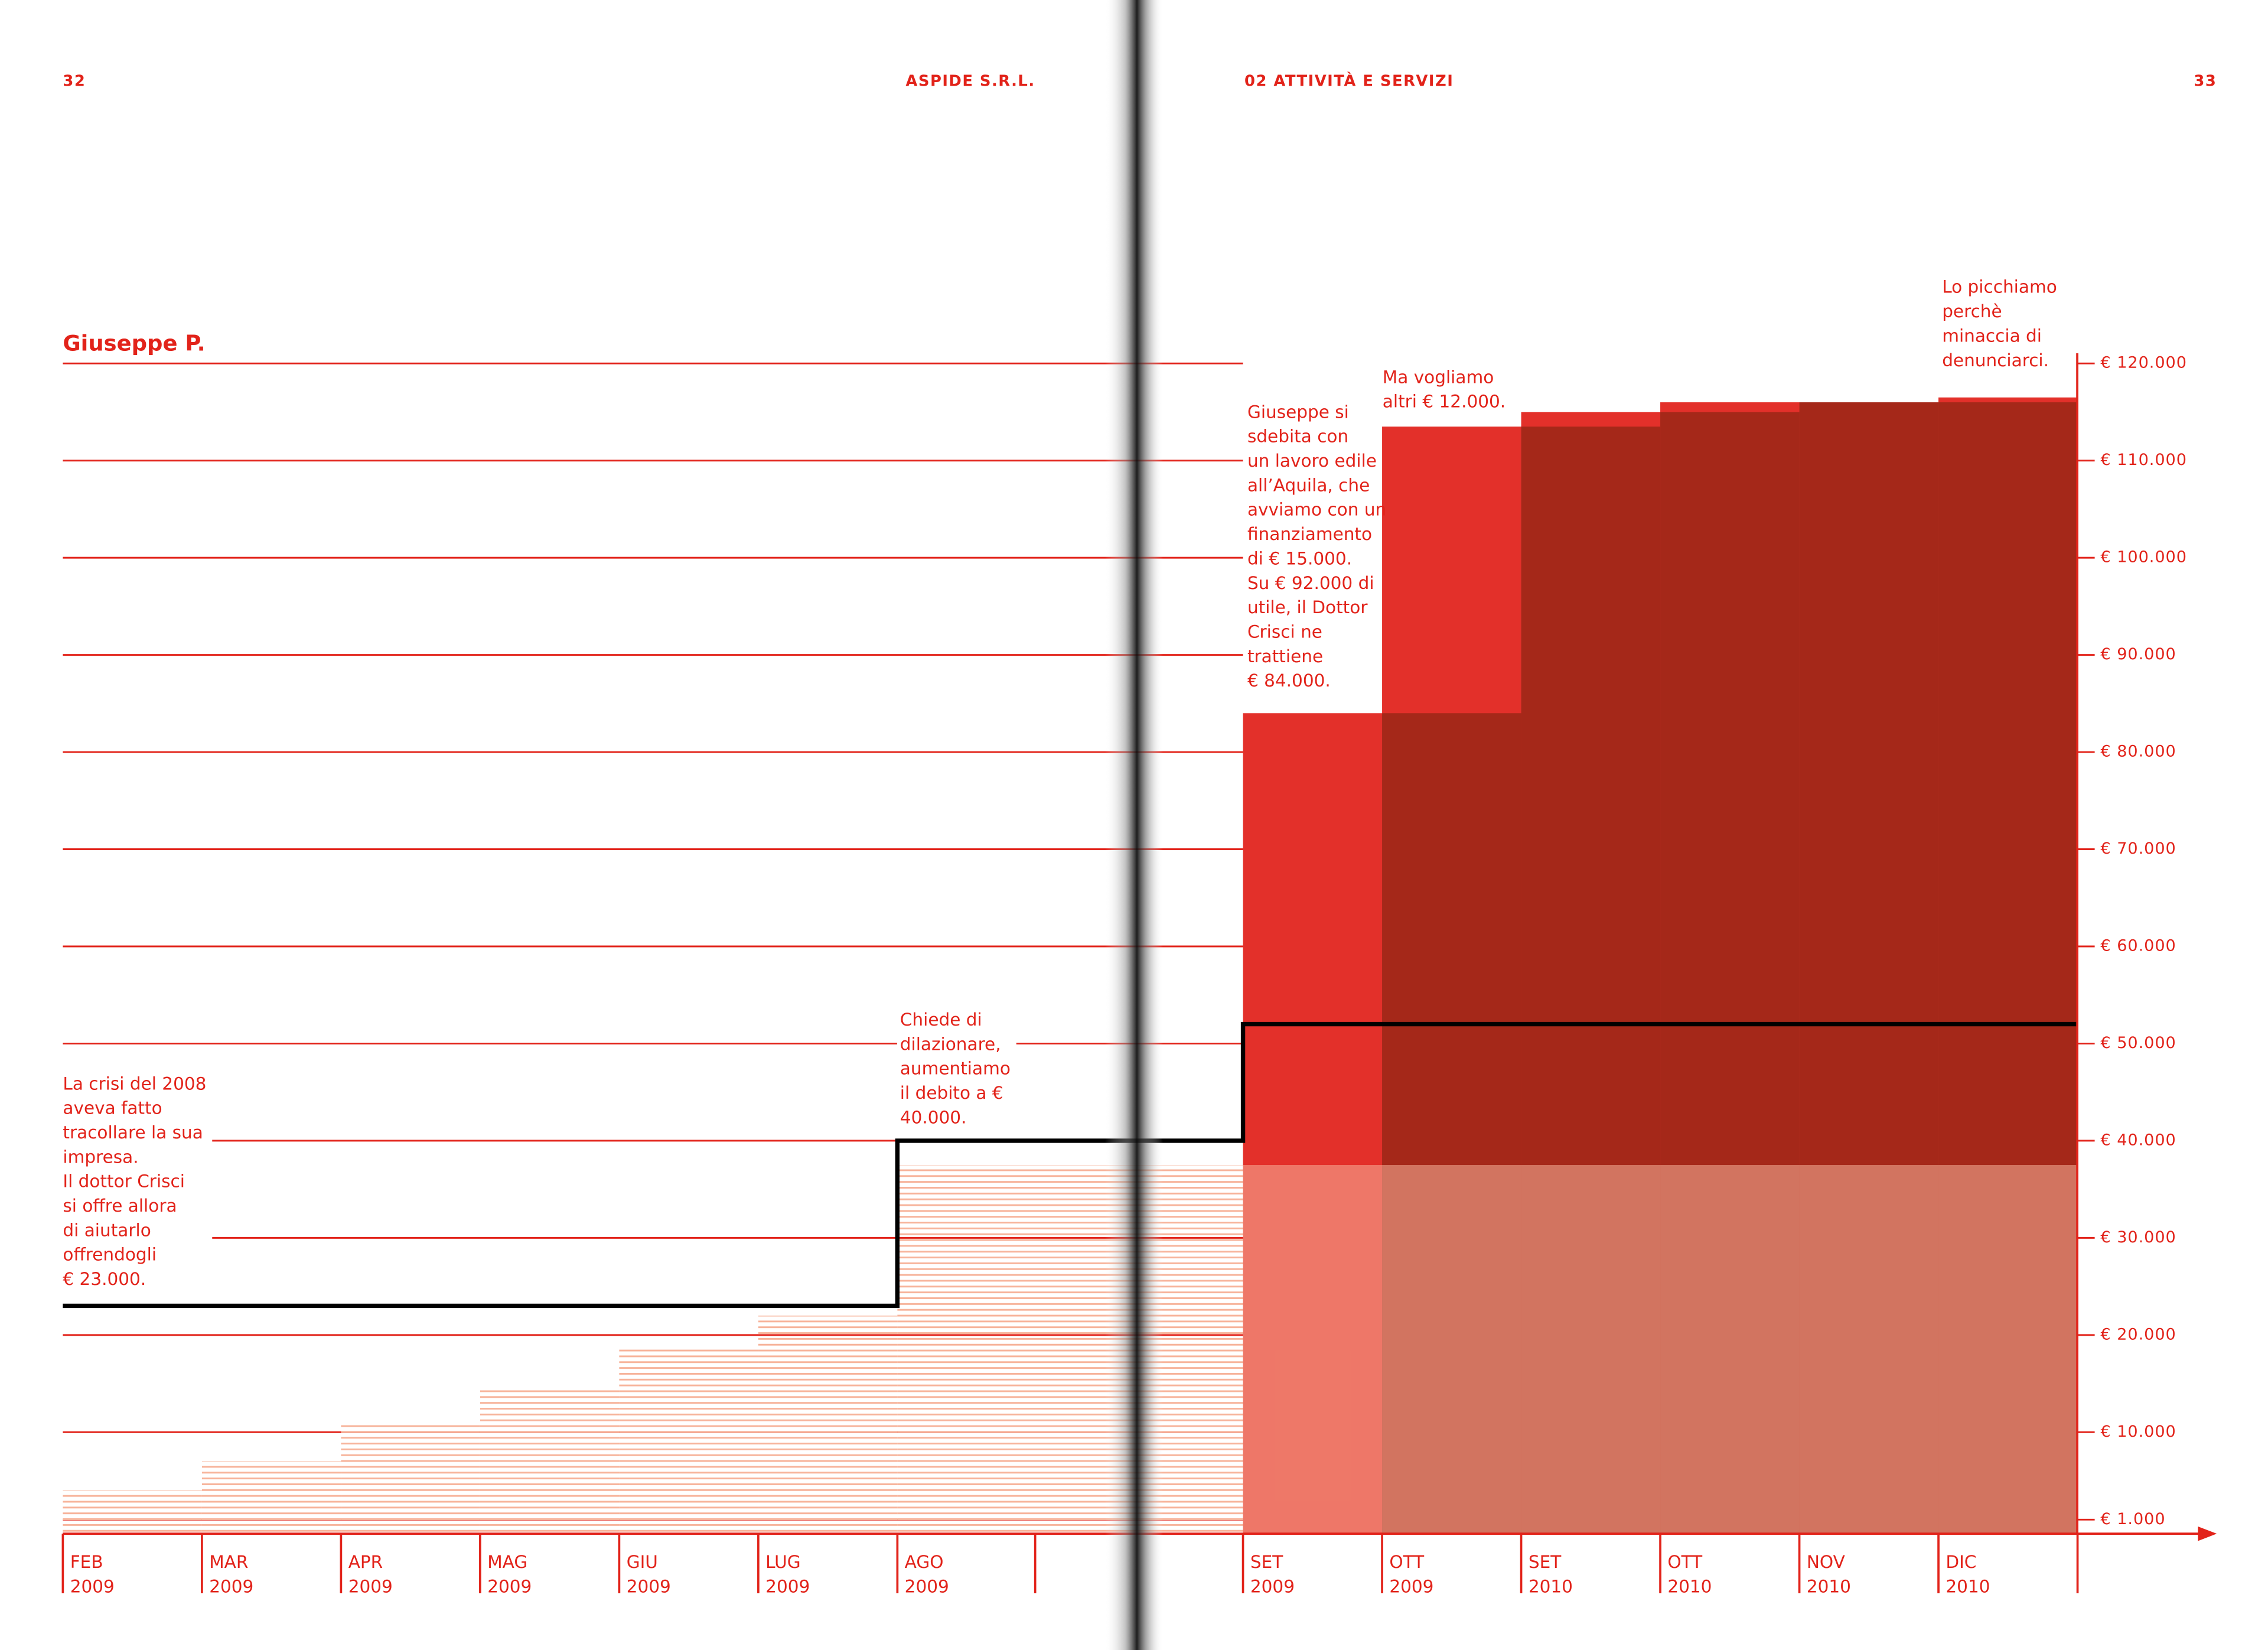 The image size is (2268, 1650). Describe the element at coordinates (1310, 583) in the screenshot. I see `annotation-line: Su € 92.000 di` at that location.